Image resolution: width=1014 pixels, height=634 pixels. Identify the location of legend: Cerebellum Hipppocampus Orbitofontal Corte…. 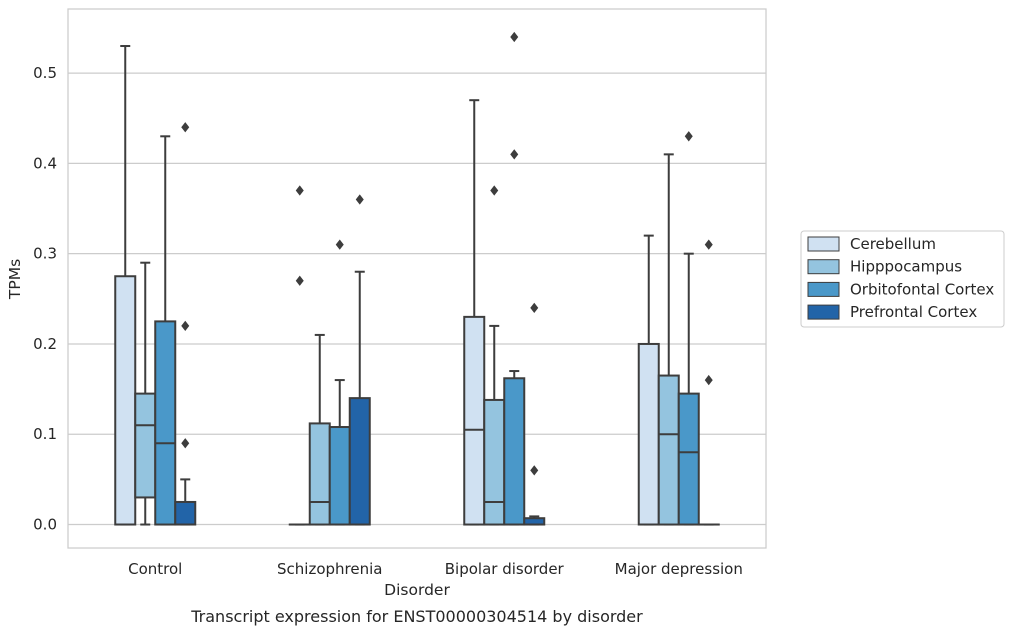
(902, 279).